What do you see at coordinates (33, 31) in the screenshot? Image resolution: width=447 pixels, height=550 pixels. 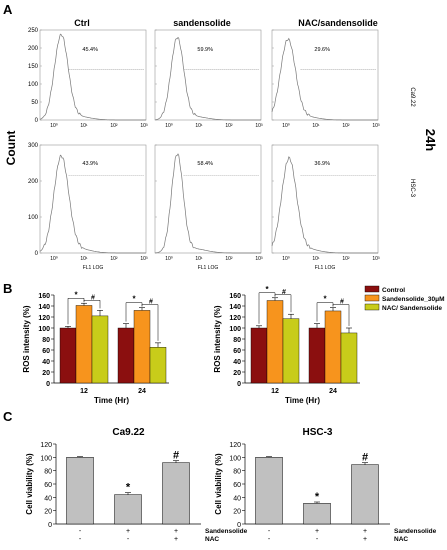 I see `histogram-ytick-label: 250` at bounding box center [33, 31].